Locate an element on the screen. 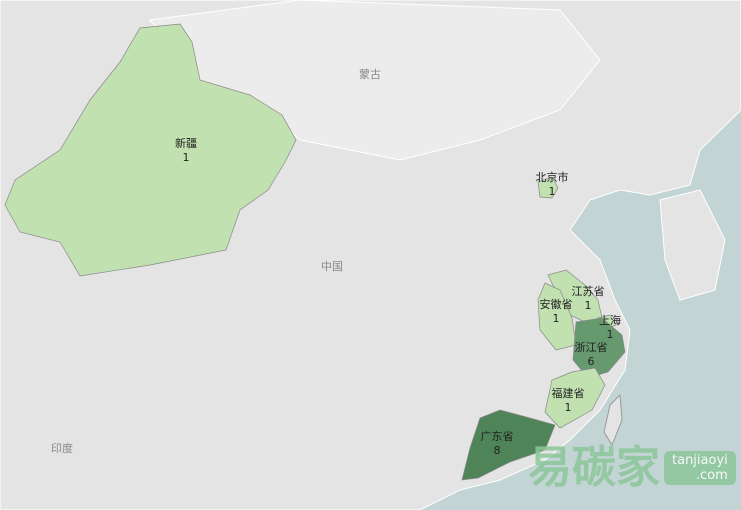 The height and width of the screenshot is (510, 741). watermark-site-line1: tanjiaoyi is located at coordinates (700, 460).